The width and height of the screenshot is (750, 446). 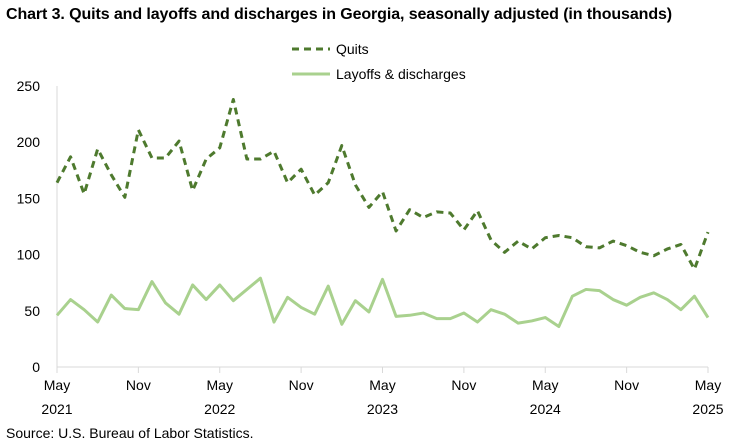 What do you see at coordinates (29, 198) in the screenshot?
I see `y-tick-label: 150` at bounding box center [29, 198].